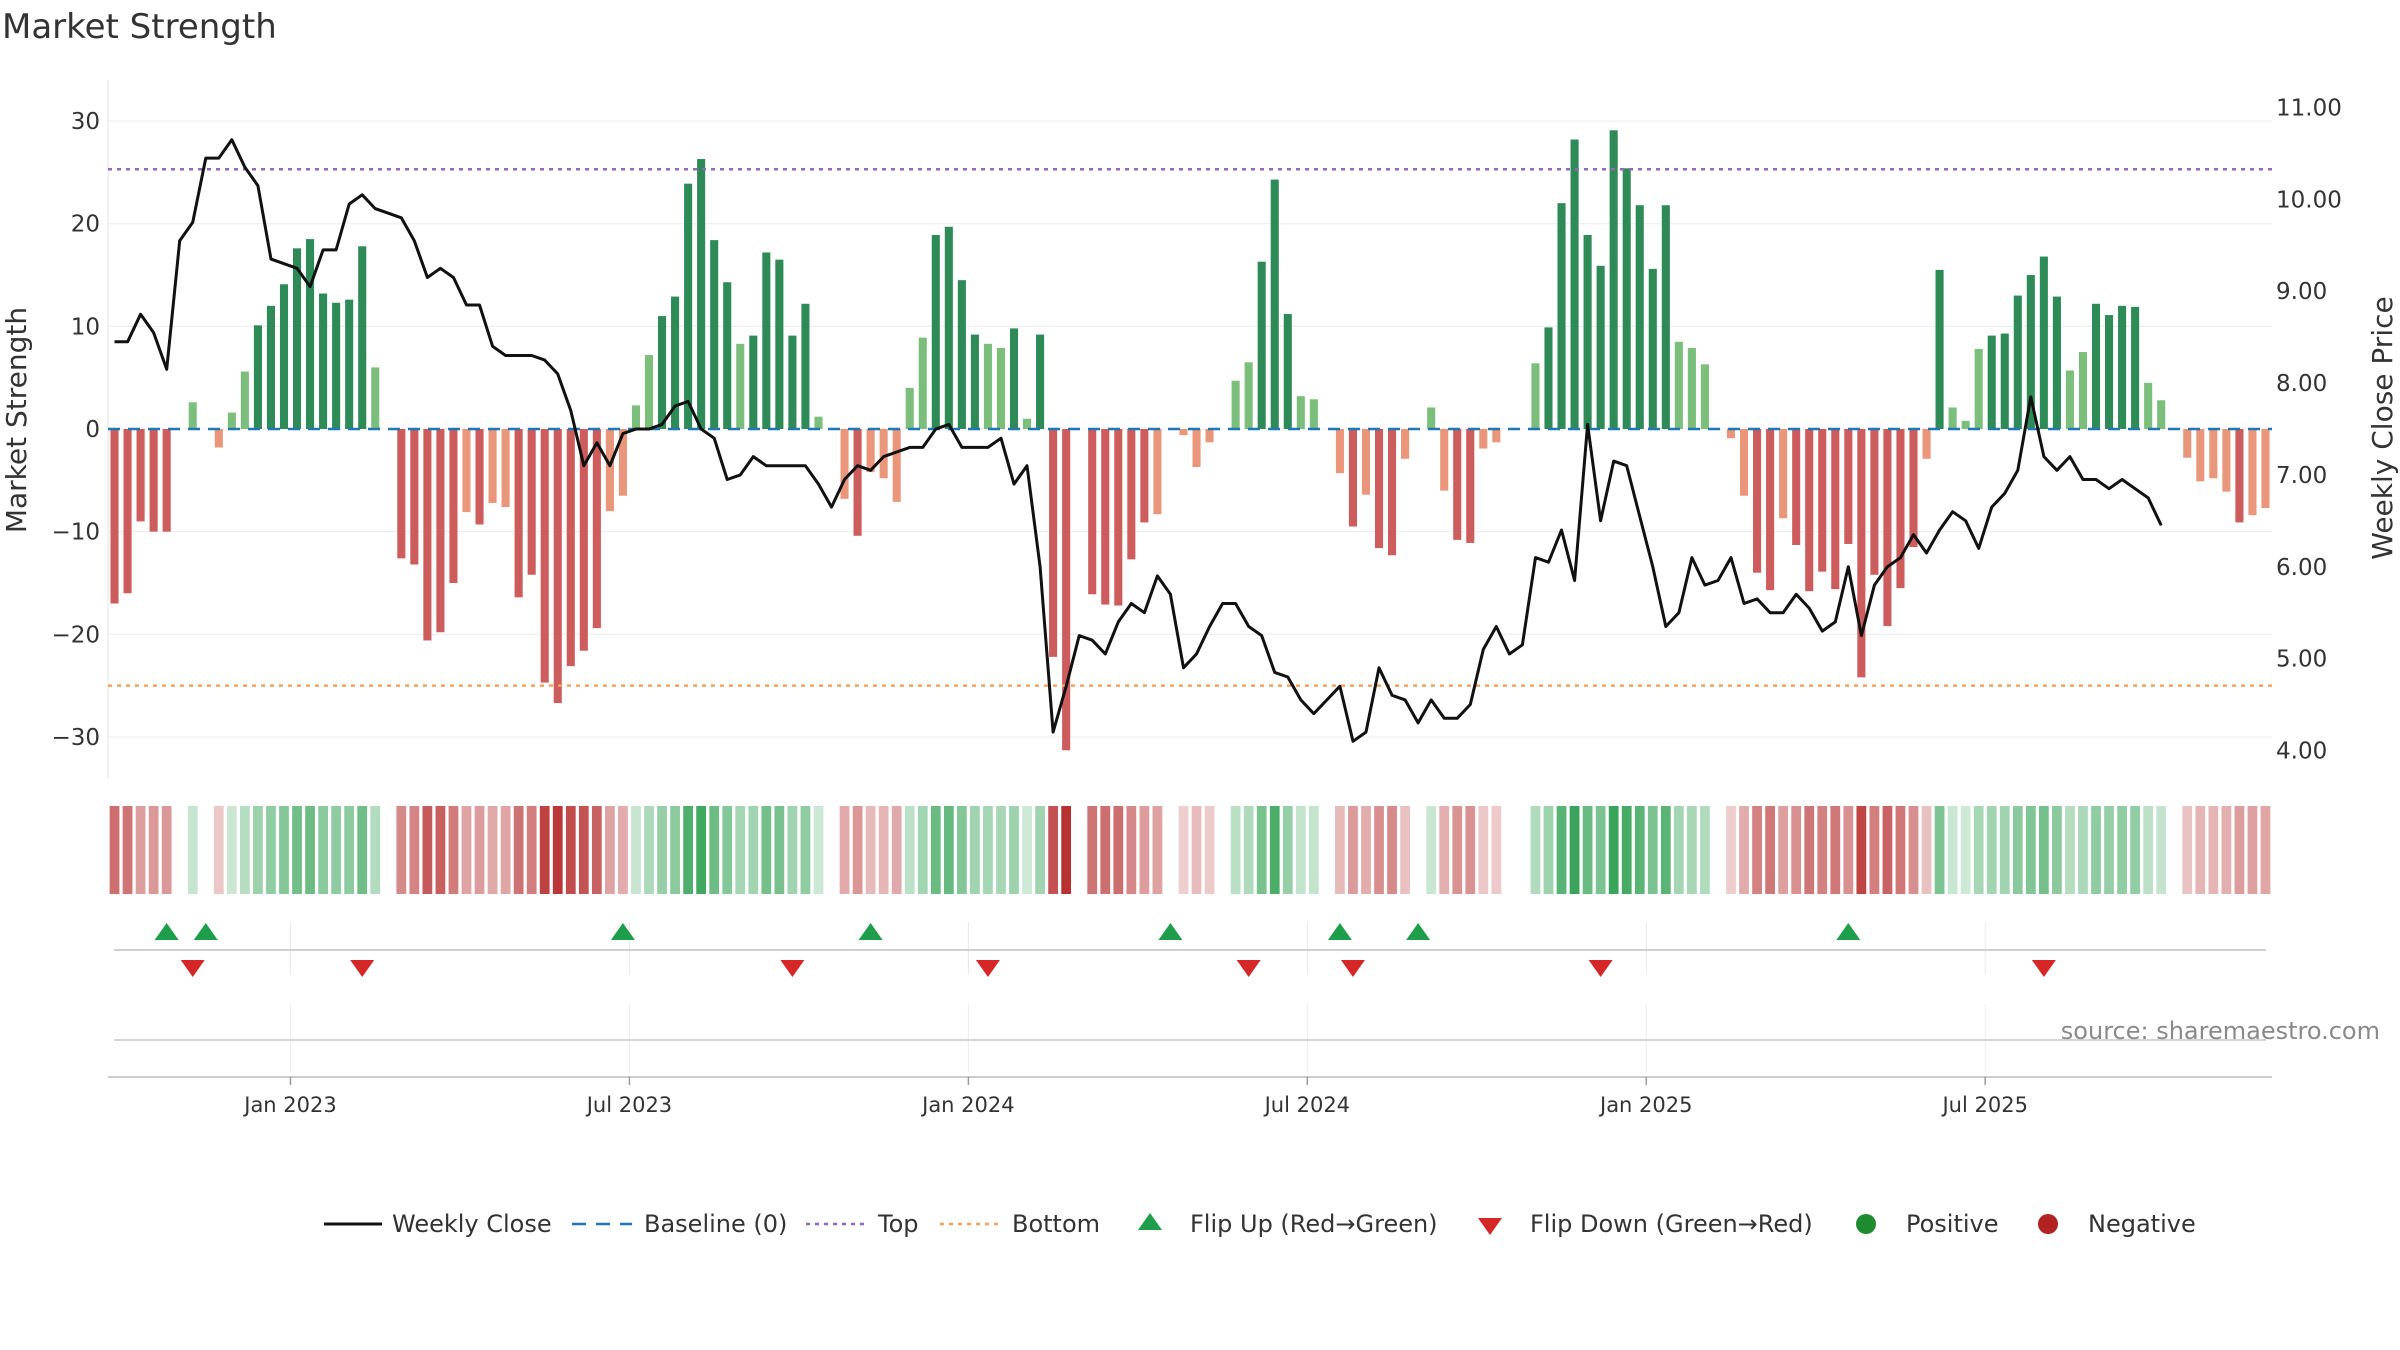 This screenshot has height=1350, width=2400. What do you see at coordinates (2220, 1031) in the screenshot?
I see `source-credit: source: sharemaestro.com` at bounding box center [2220, 1031].